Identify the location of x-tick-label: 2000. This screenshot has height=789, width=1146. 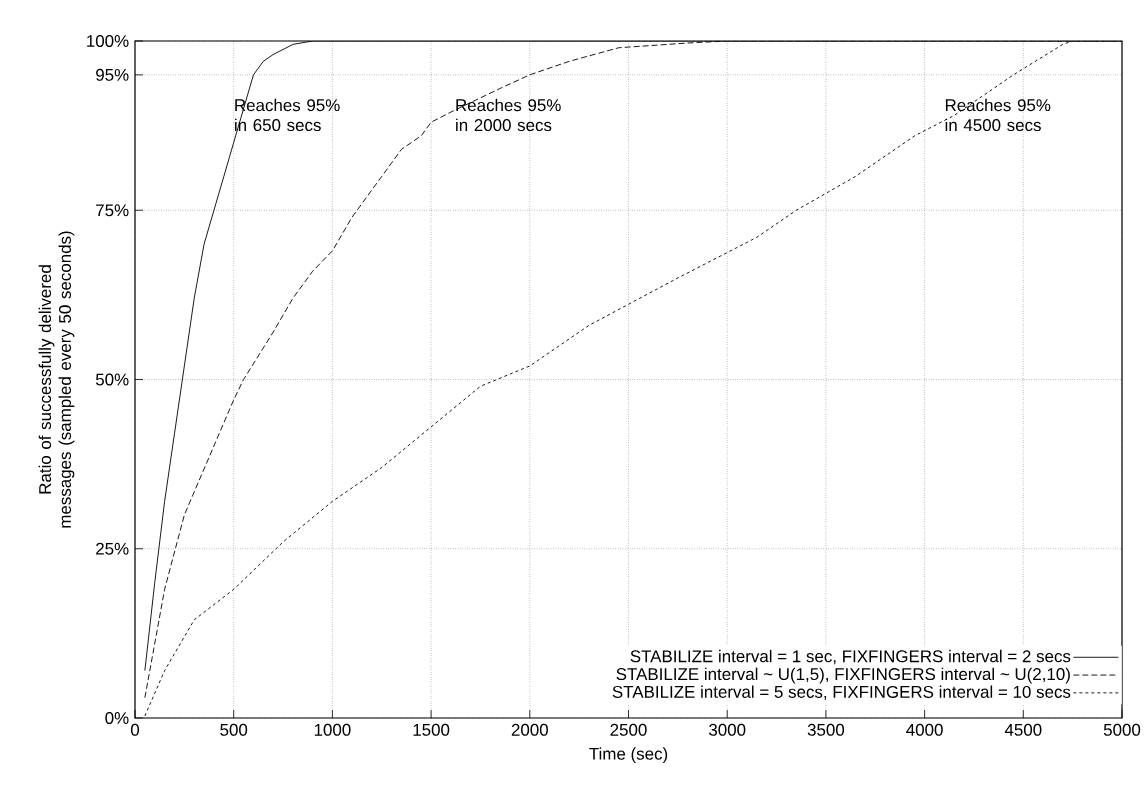
(529, 729).